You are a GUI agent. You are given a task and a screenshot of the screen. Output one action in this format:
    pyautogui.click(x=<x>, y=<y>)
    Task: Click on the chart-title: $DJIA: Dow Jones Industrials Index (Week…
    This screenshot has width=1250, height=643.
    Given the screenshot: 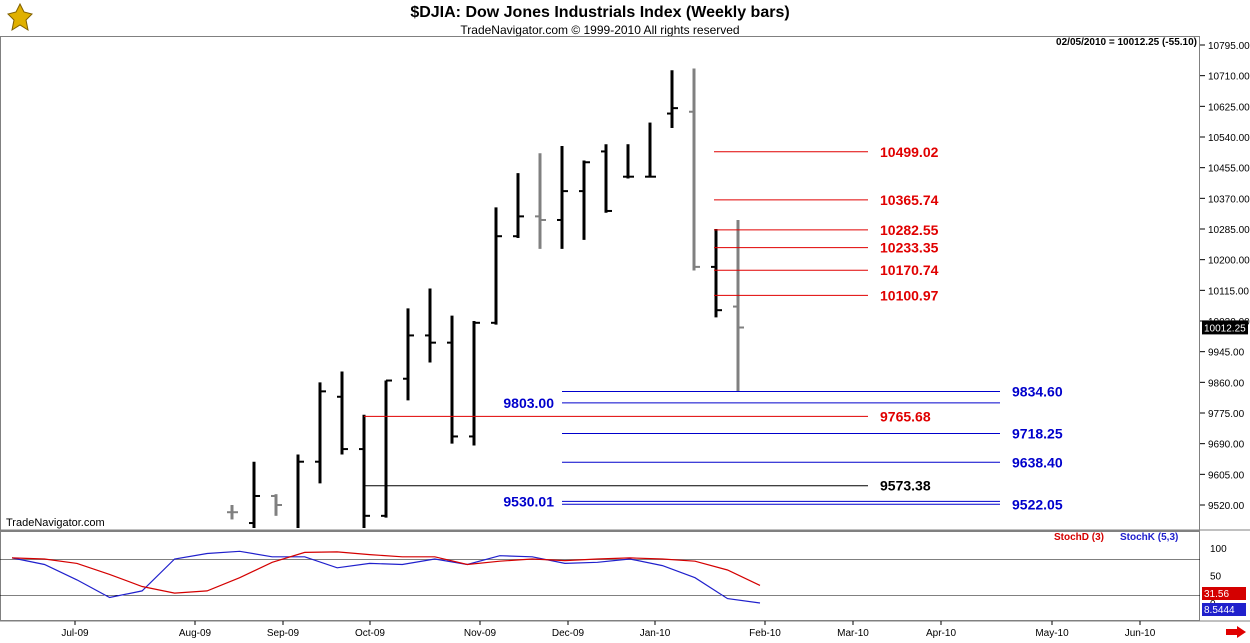 What is the action you would take?
    pyautogui.click(x=600, y=12)
    